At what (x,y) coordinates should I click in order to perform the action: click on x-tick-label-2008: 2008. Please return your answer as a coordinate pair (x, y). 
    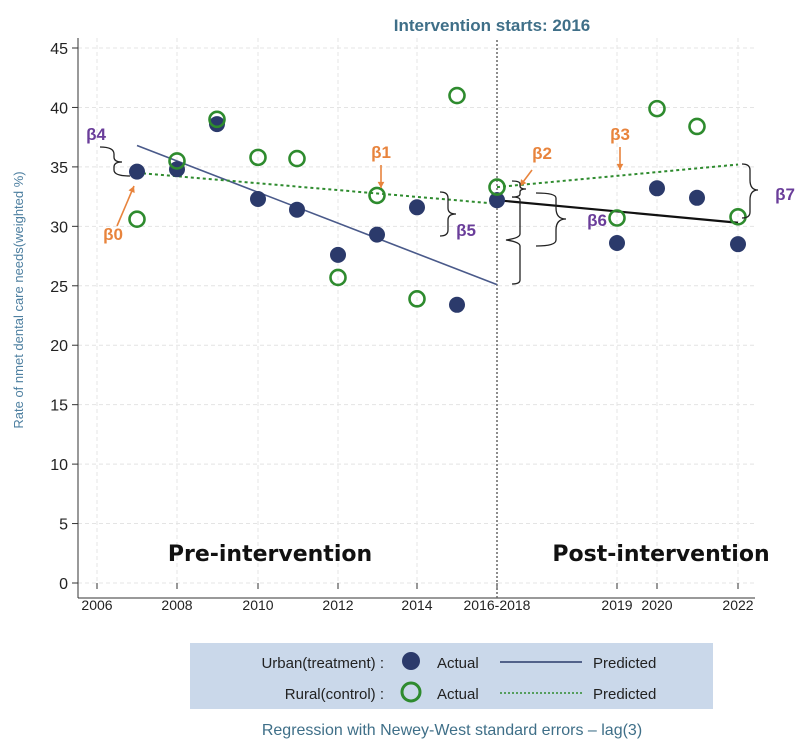
    Looking at the image, I should click on (176, 605).